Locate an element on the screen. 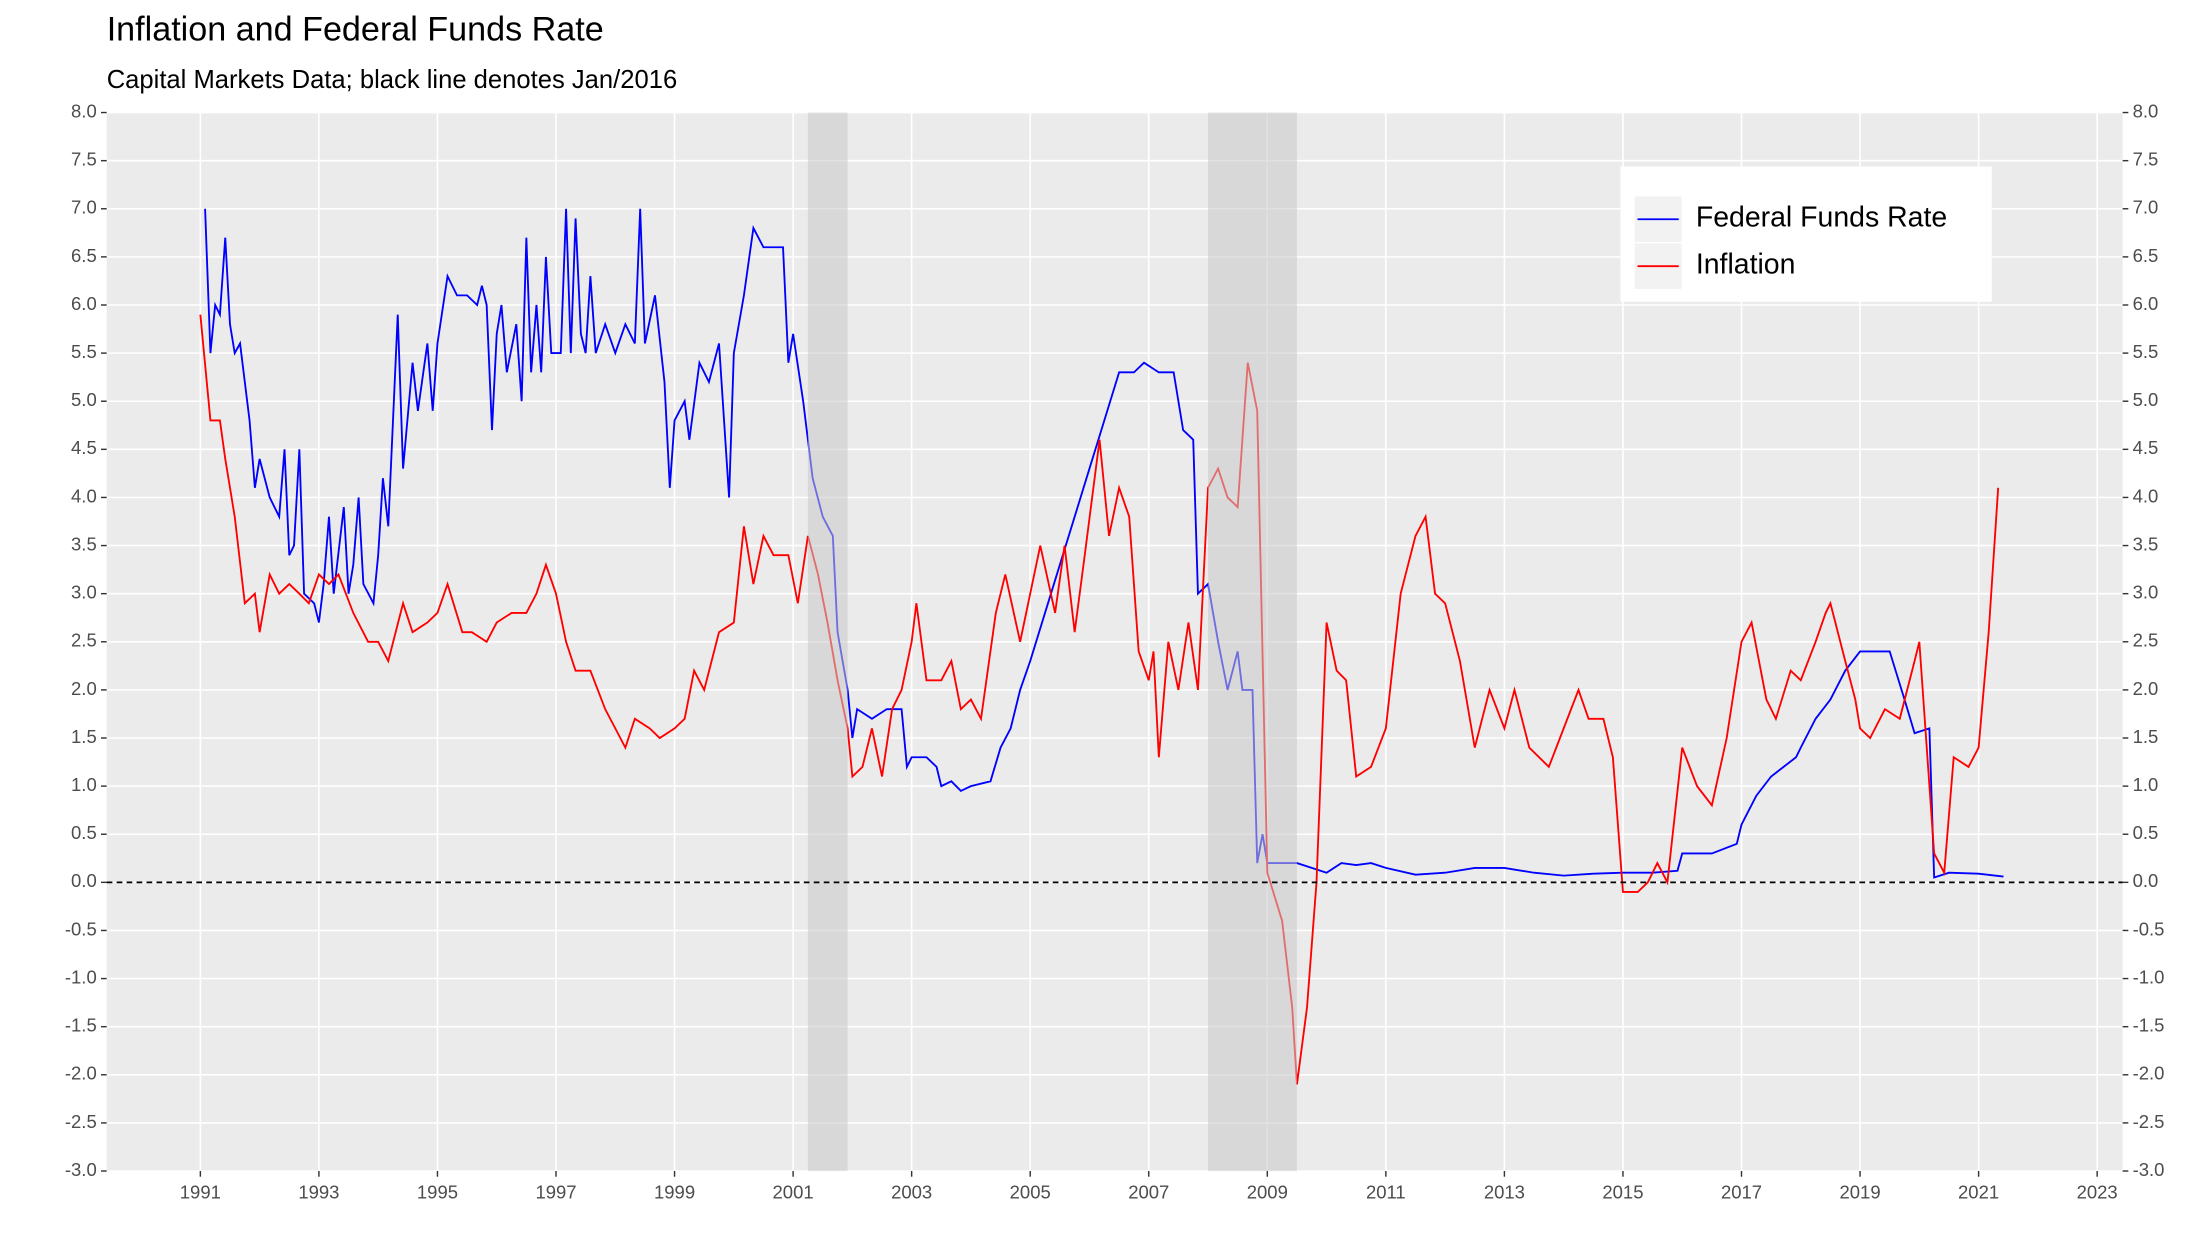 This screenshot has height=1248, width=2208. y2-tick-label: -2.0 is located at coordinates (2149, 1073).